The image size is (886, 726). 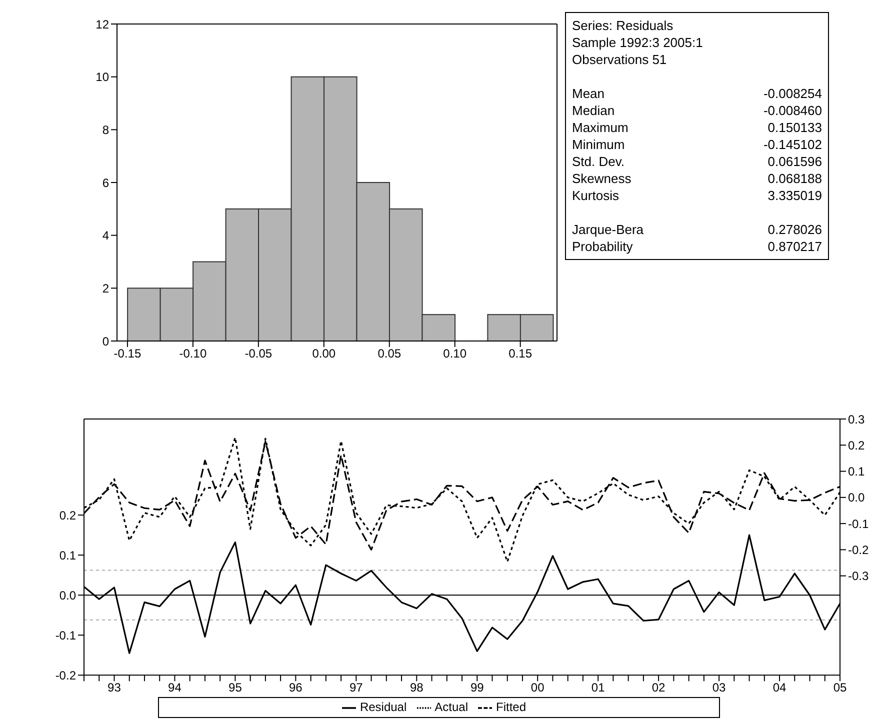 I want to click on legend-label: Fitted, so click(x=511, y=707).